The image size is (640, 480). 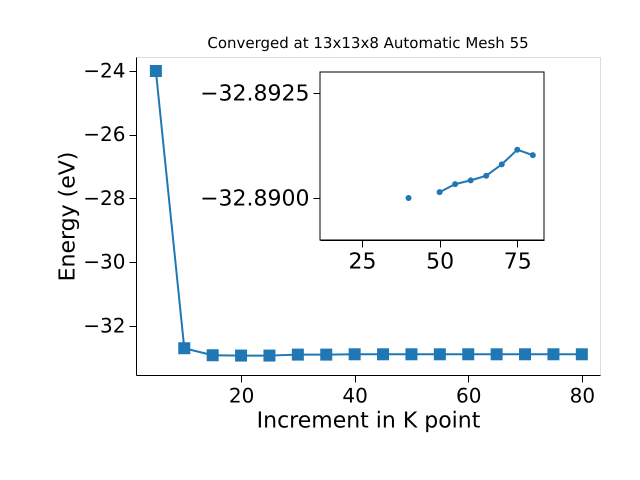 What do you see at coordinates (255, 94) in the screenshot?
I see `y-tick-label: −32.8925` at bounding box center [255, 94].